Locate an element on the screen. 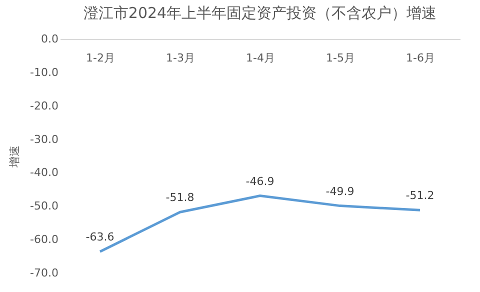  y-tick-label: -60.0 is located at coordinates (44, 239).